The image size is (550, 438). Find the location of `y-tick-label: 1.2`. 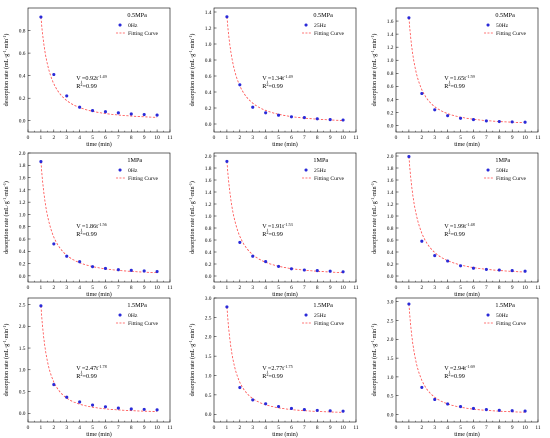

y-tick-label: 1.2 is located at coordinates (390, 205).